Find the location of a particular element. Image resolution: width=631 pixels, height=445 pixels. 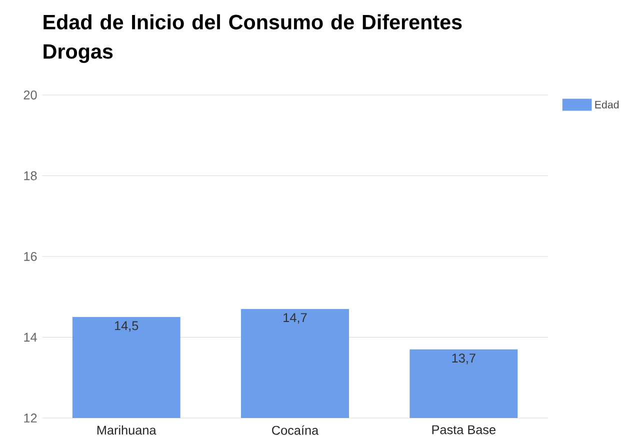

data-label: 14,7 is located at coordinates (295, 318).